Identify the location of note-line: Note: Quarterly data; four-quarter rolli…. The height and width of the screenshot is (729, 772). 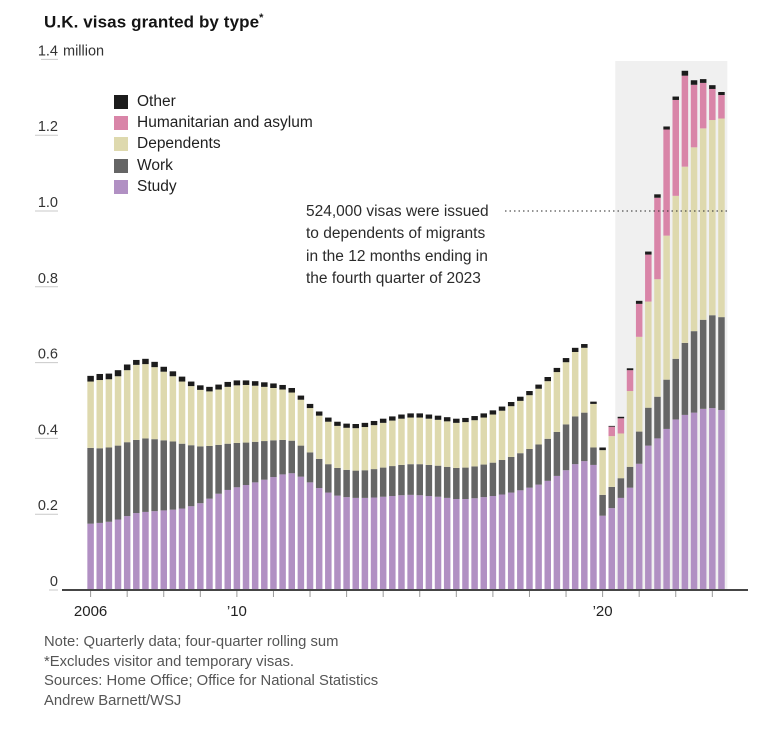
(191, 642).